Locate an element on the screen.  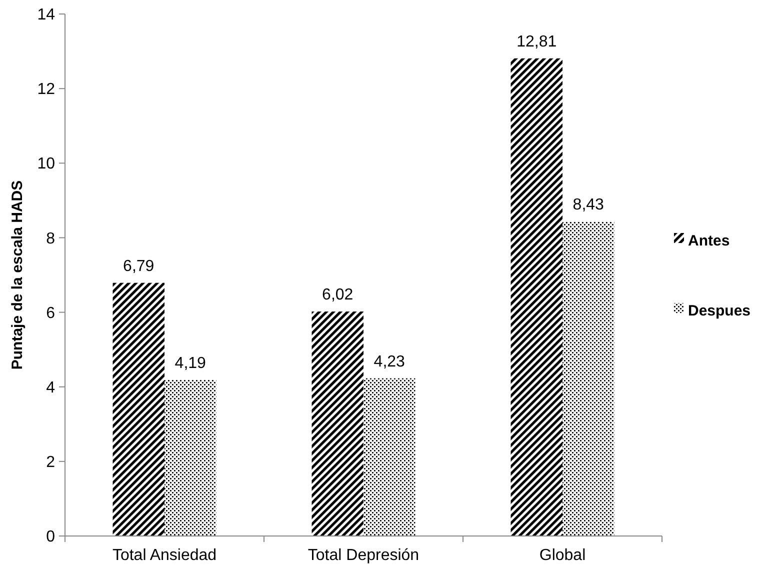
data-label: 4,23 is located at coordinates (390, 361).